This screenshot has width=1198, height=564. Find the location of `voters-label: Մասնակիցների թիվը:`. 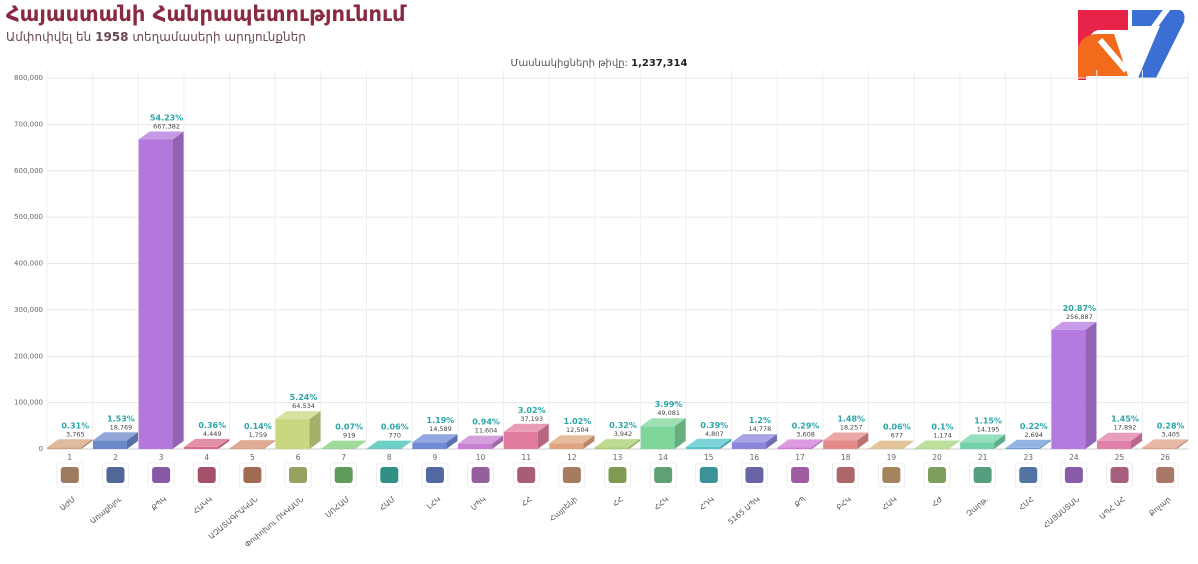

voters-label: Մասնակիցների թիվը: is located at coordinates (569, 63).